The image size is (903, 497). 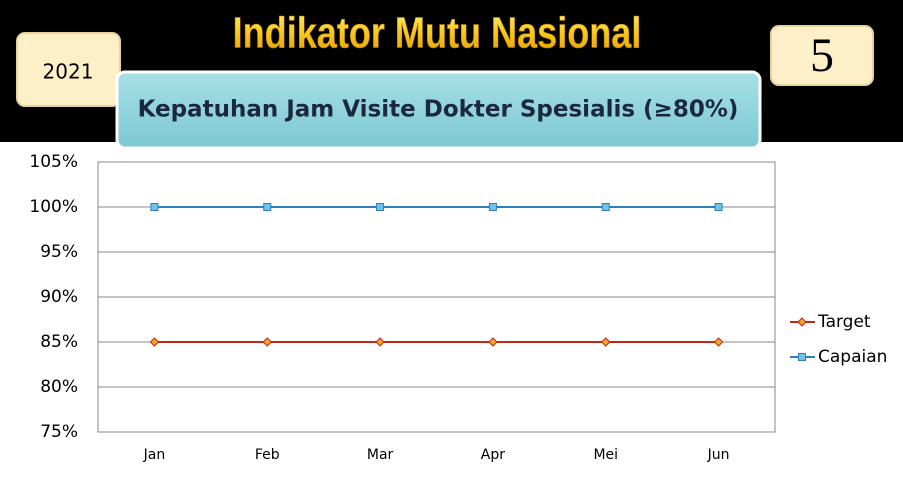 What do you see at coordinates (267, 455) in the screenshot?
I see `x-tick-label: Feb` at bounding box center [267, 455].